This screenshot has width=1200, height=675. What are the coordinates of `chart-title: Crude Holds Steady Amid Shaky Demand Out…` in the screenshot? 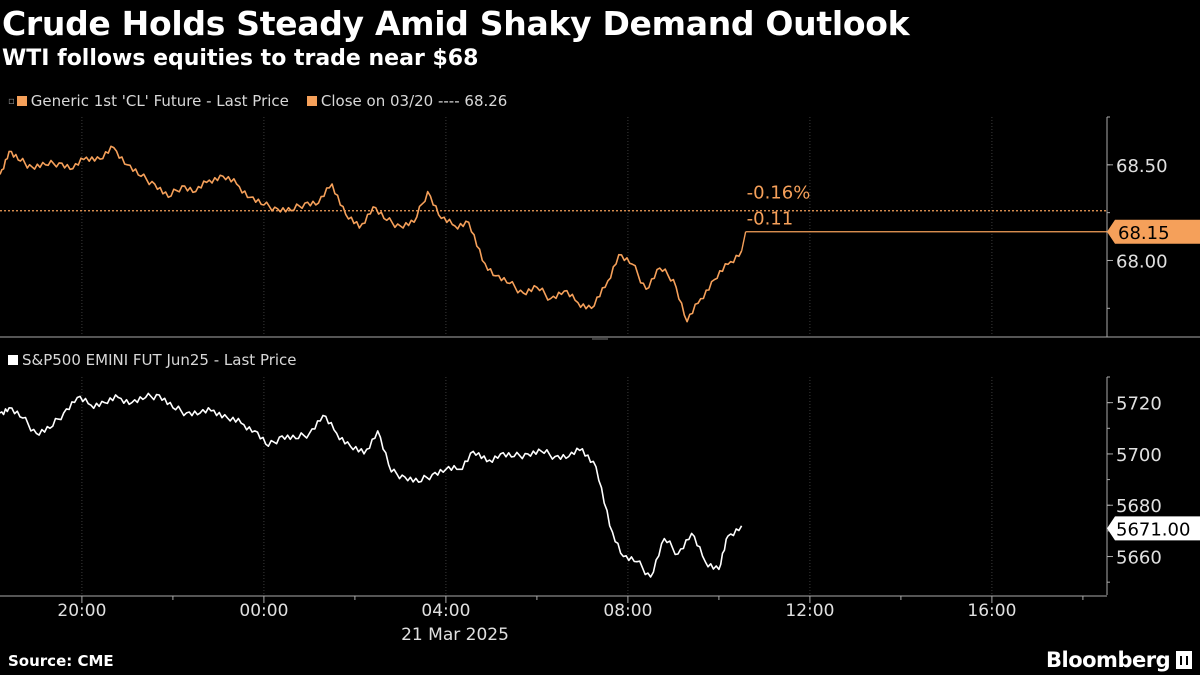 It's located at (456, 23).